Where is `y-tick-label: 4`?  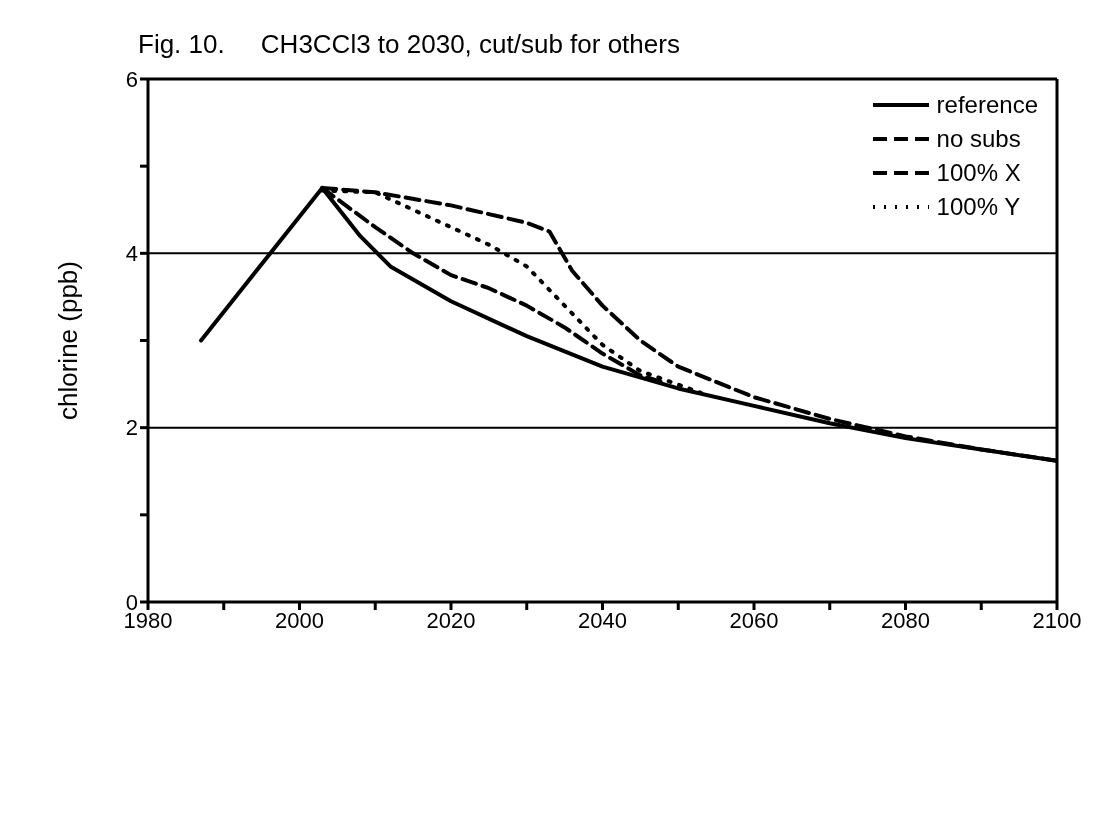
y-tick-label: 4 is located at coordinates (131, 254).